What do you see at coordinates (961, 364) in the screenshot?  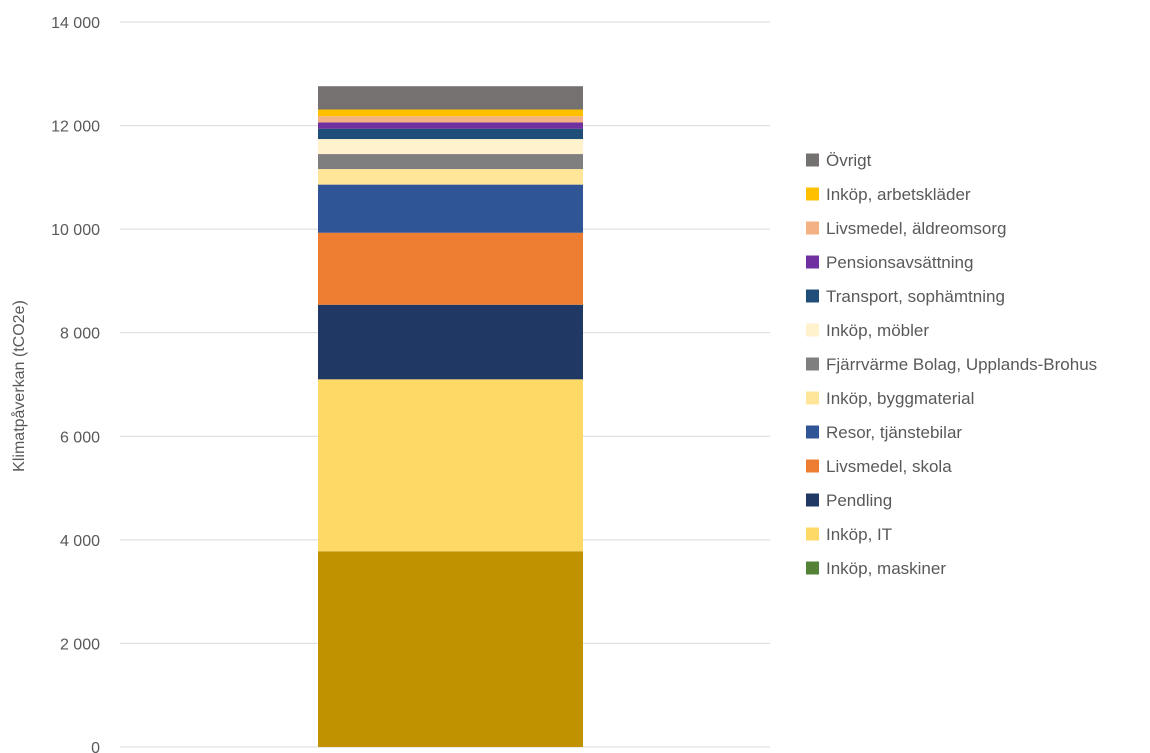 I see `legend-label: Fjärrvärme Bolag, Upplands-Brohus` at bounding box center [961, 364].